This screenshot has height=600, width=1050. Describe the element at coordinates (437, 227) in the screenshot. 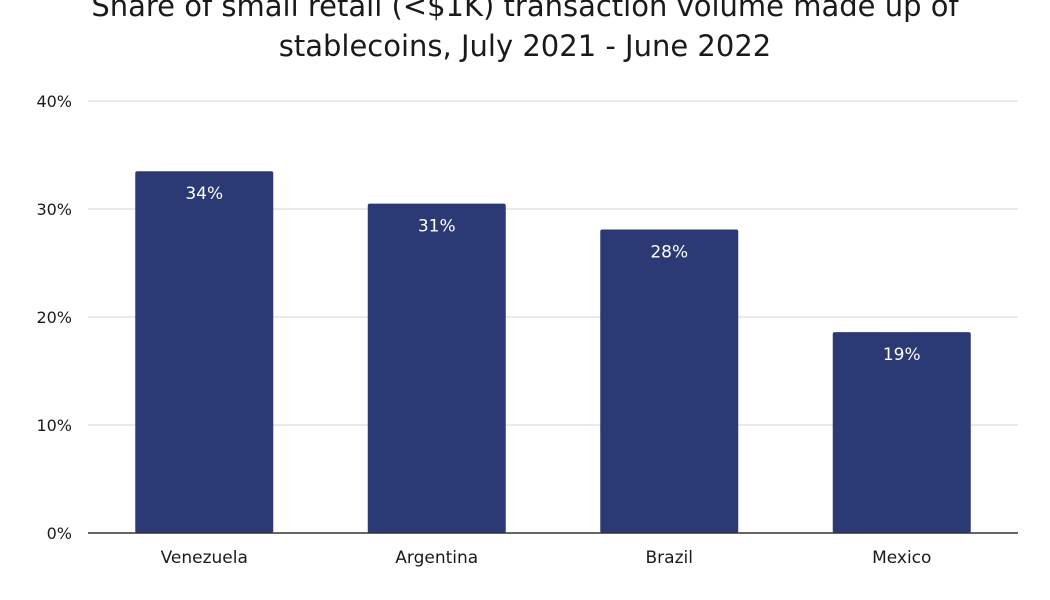

I see `data-label-argentina: 31%` at that location.